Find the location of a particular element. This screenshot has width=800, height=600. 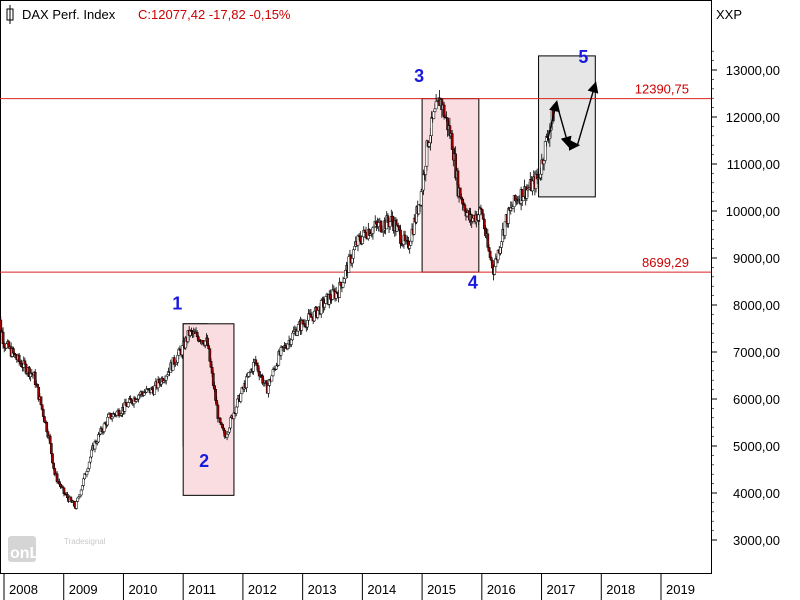

watermark-brand: onLine is located at coordinates (36, 553).